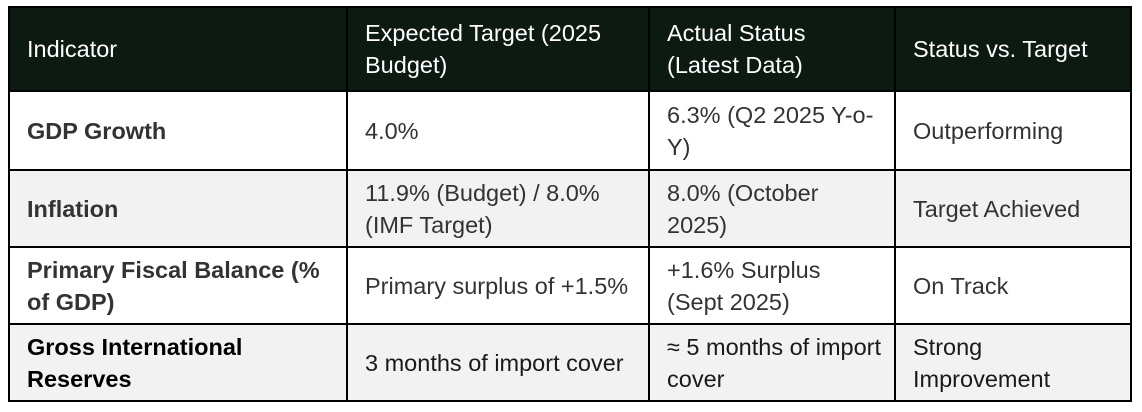  Describe the element at coordinates (1013, 362) in the screenshot. I see `status-vs-target-cell: Strong Improvement` at that location.